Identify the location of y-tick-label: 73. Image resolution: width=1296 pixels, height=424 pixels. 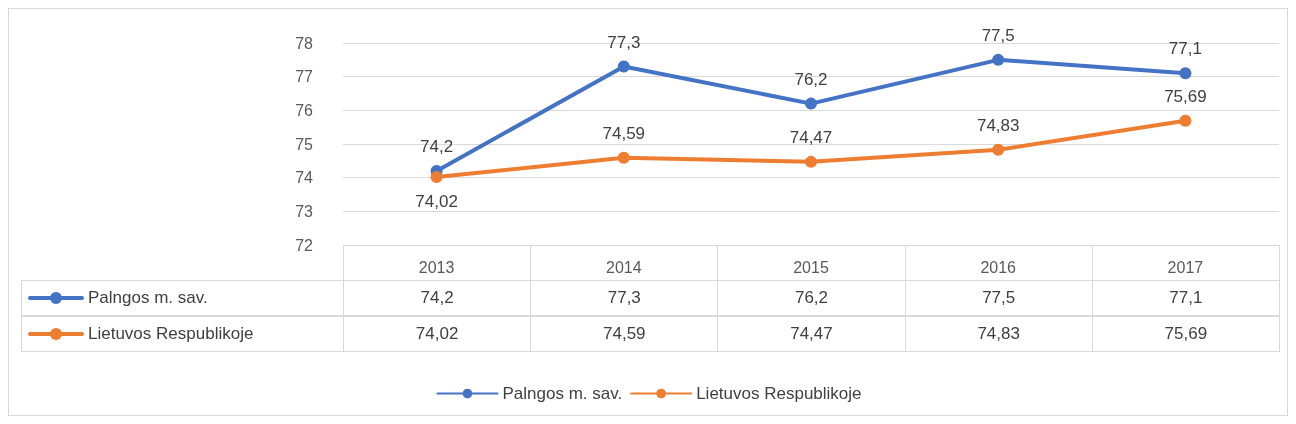
(304, 211).